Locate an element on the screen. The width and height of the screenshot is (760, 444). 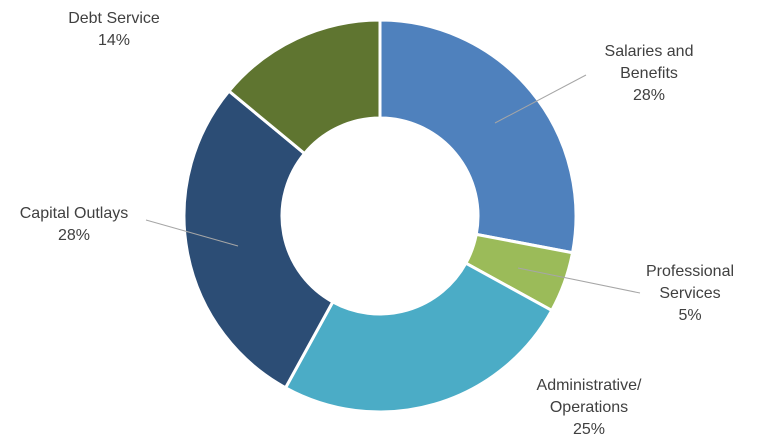
slice-label-line: Administrative/ is located at coordinates (589, 385).